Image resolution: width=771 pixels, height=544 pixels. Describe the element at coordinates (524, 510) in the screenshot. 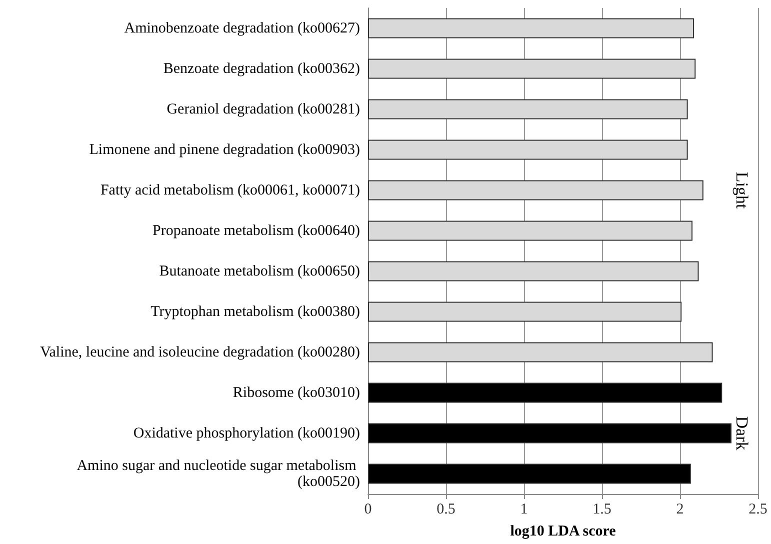

I see `x-tick-label: 1` at that location.